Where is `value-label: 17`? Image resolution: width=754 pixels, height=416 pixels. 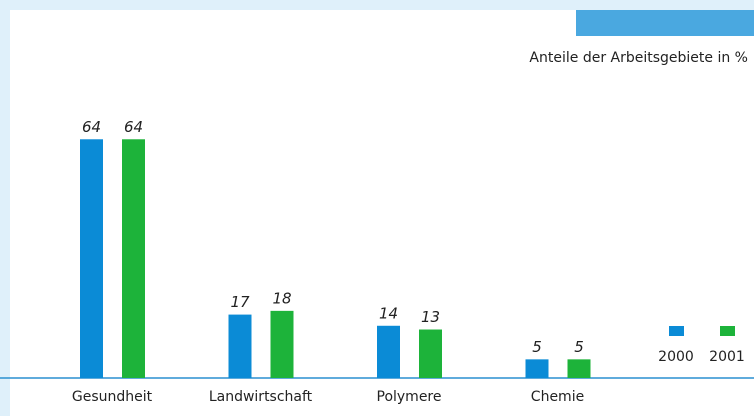 value-label: 17 is located at coordinates (240, 302).